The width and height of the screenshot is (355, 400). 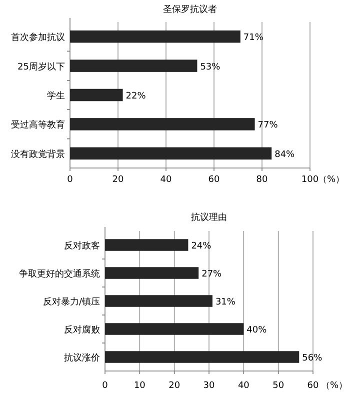 I want to click on data-label: 27%, so click(x=212, y=275).